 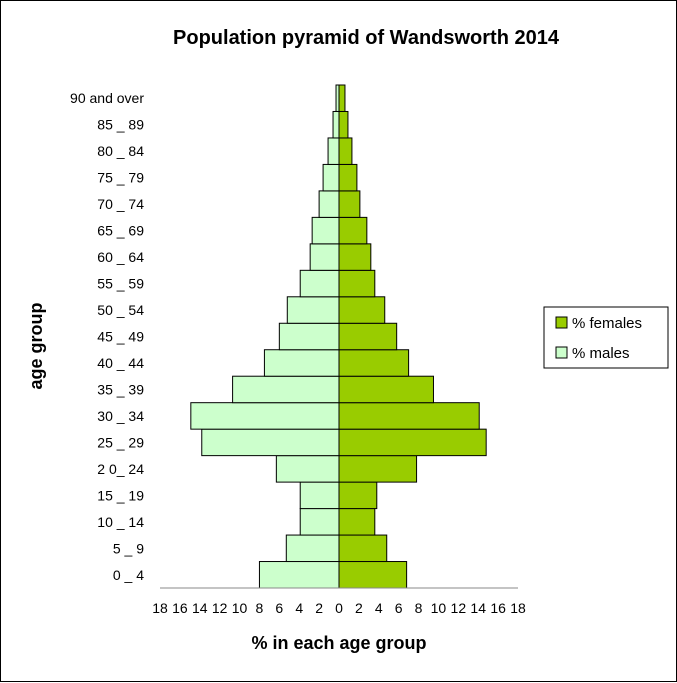 I want to click on x-axis-title: % in each age group, so click(x=338, y=643).